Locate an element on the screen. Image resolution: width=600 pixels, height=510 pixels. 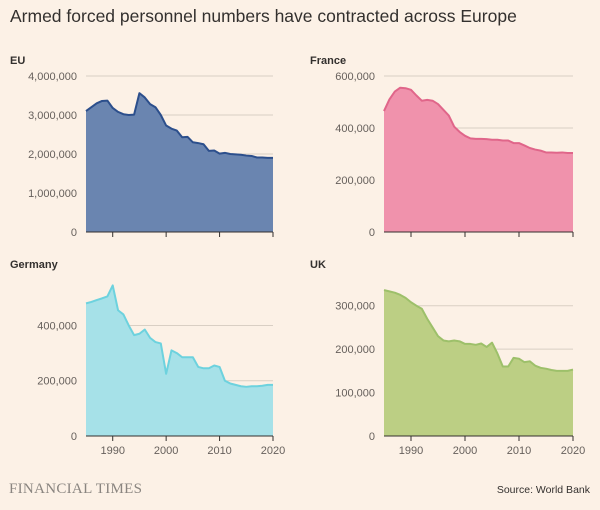
line-series-eu is located at coordinates (179, 125).